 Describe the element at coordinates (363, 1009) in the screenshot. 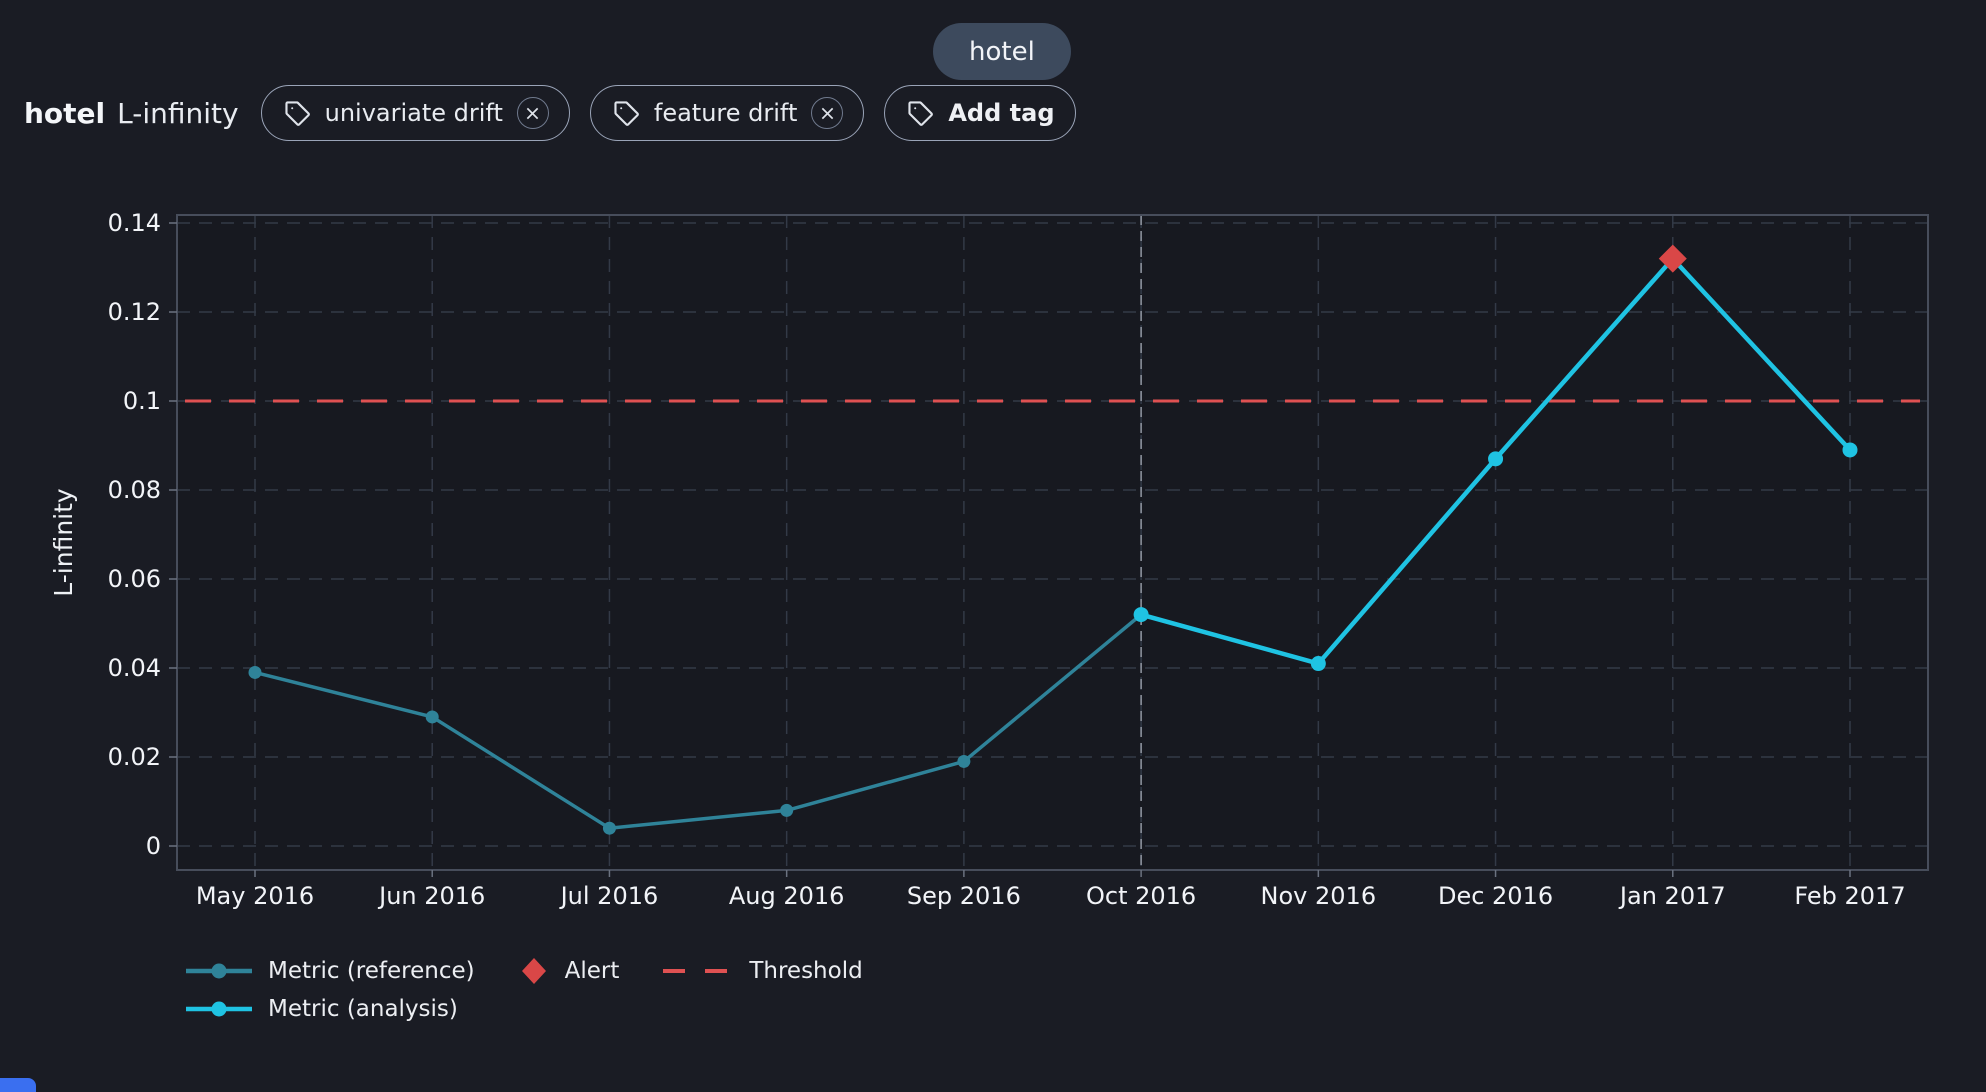

I see `legend-label: Metric (analysis)` at that location.